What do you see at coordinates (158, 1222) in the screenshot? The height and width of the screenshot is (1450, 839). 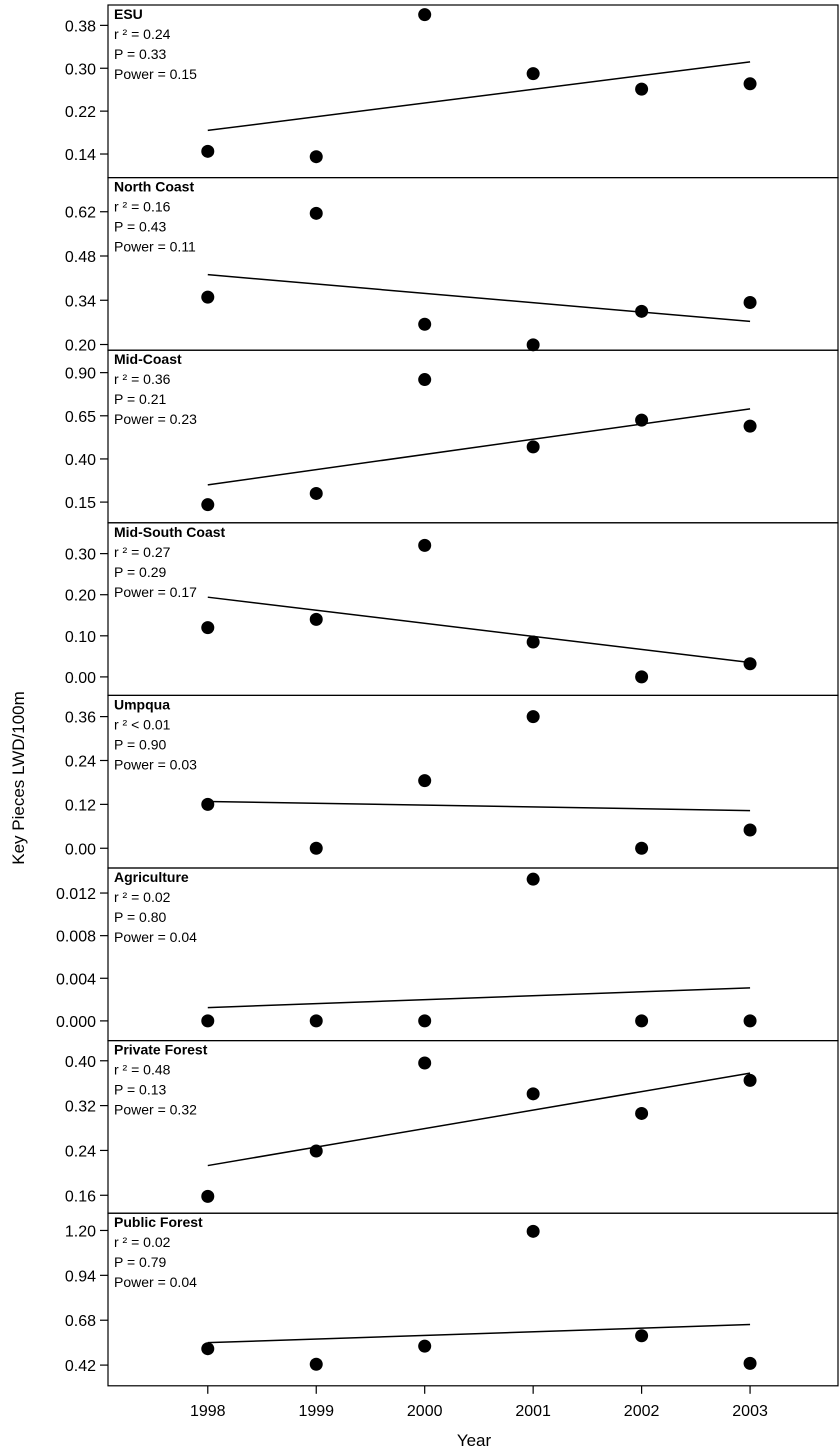 I see `panel-title: Public Forest` at bounding box center [158, 1222].